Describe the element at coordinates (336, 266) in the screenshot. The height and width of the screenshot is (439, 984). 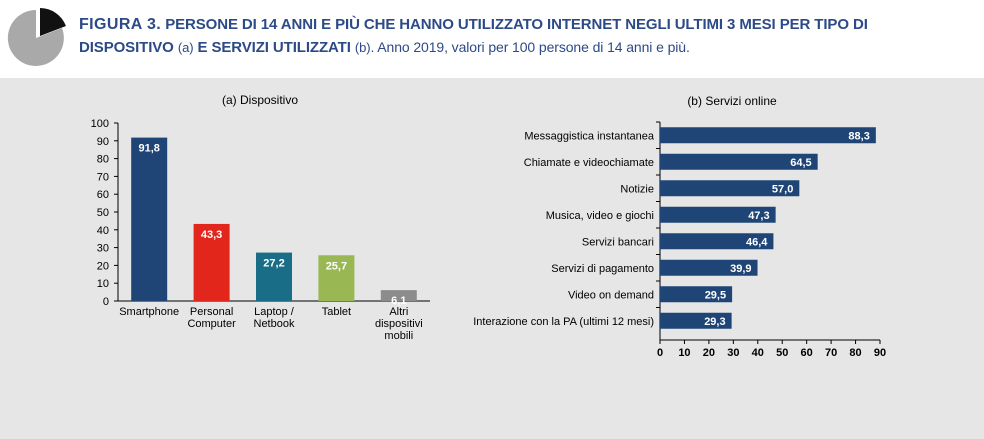
I see `device-value-label: 25,7` at that location.